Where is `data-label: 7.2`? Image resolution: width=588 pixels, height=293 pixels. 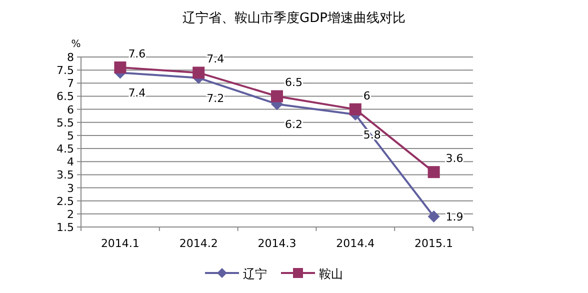 data-label: 7.2 is located at coordinates (215, 98).